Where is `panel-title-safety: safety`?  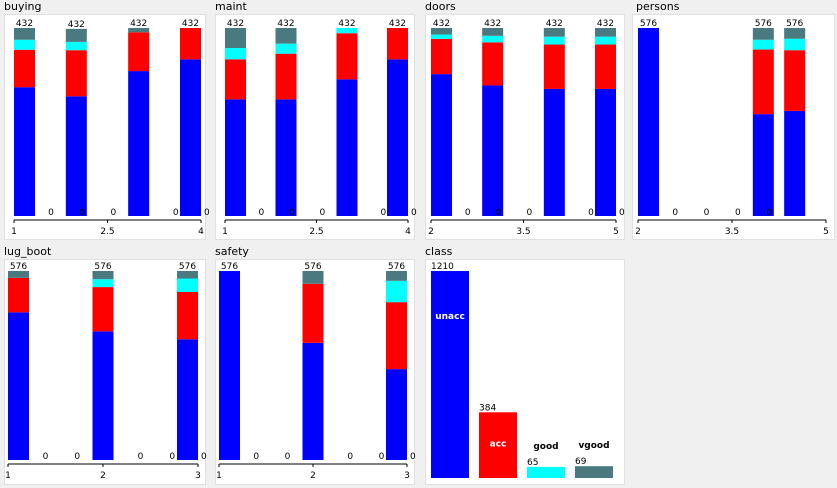 panel-title-safety: safety is located at coordinates (232, 251).